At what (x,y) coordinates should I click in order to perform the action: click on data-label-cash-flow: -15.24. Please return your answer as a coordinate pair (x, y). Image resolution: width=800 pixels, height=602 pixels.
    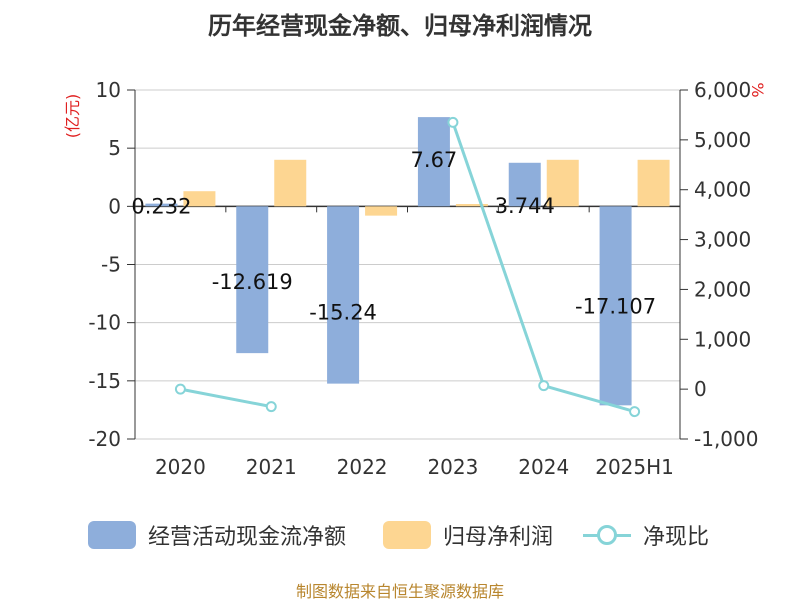
    Looking at the image, I should click on (343, 313).